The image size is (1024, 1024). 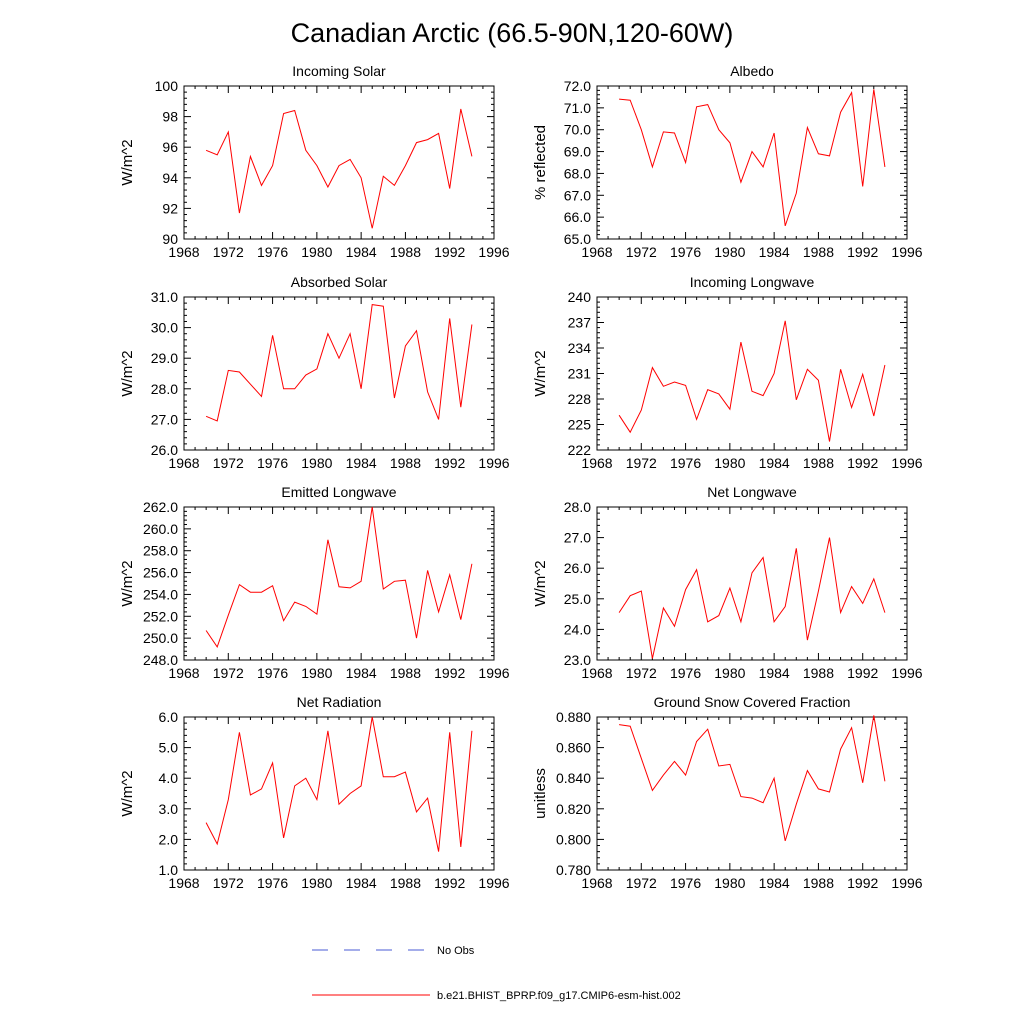 I want to click on y-tick-label: 24.0, so click(x=577, y=629).